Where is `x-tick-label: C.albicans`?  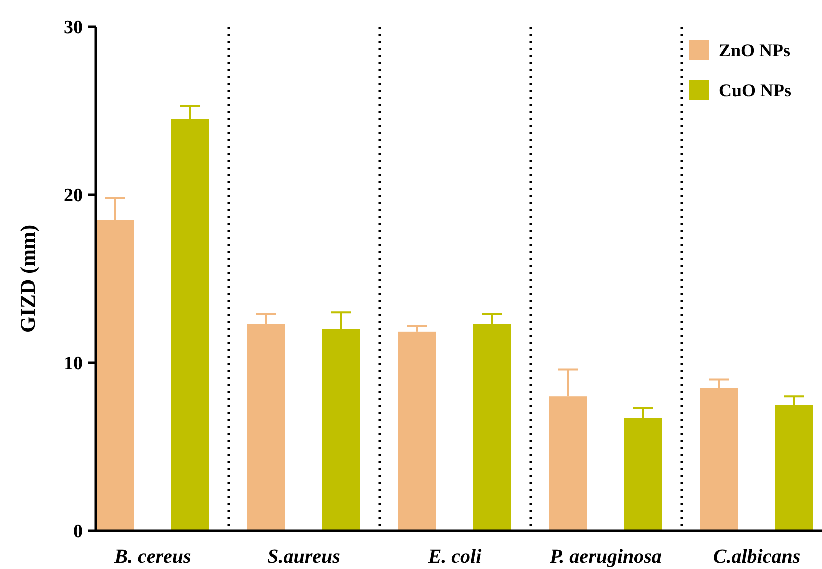 x-tick-label: C.albicans is located at coordinates (757, 557).